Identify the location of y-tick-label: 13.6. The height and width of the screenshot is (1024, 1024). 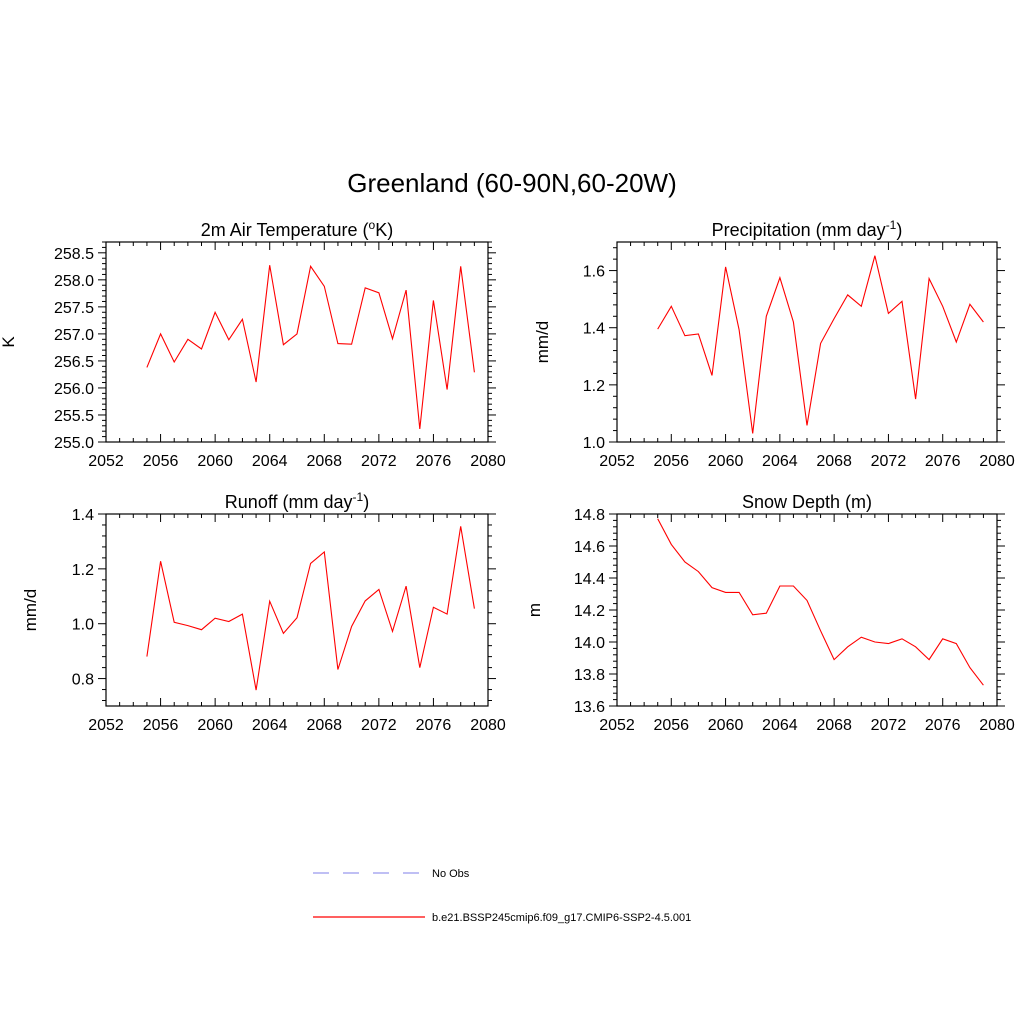
(589, 707).